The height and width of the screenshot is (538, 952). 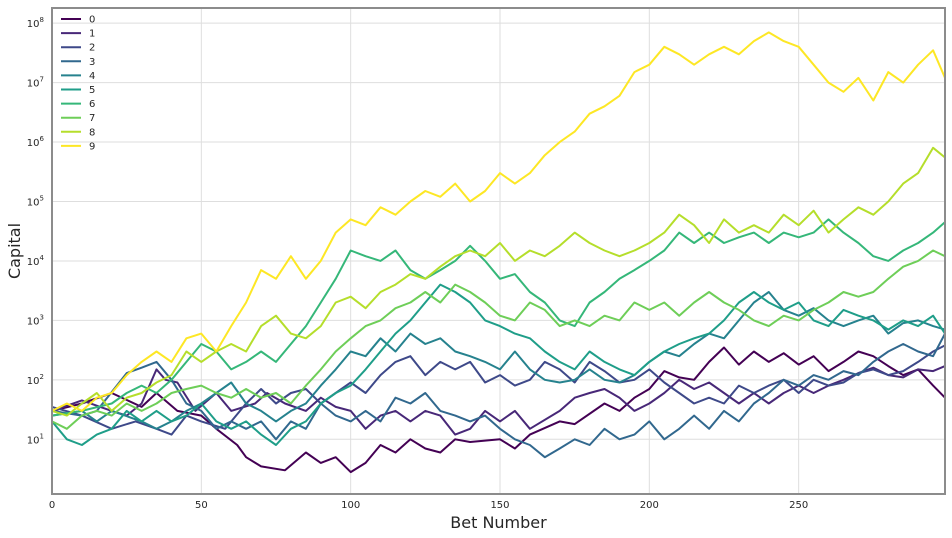 What do you see at coordinates (499, 505) in the screenshot?
I see `x-tick-label: 150` at bounding box center [499, 505].